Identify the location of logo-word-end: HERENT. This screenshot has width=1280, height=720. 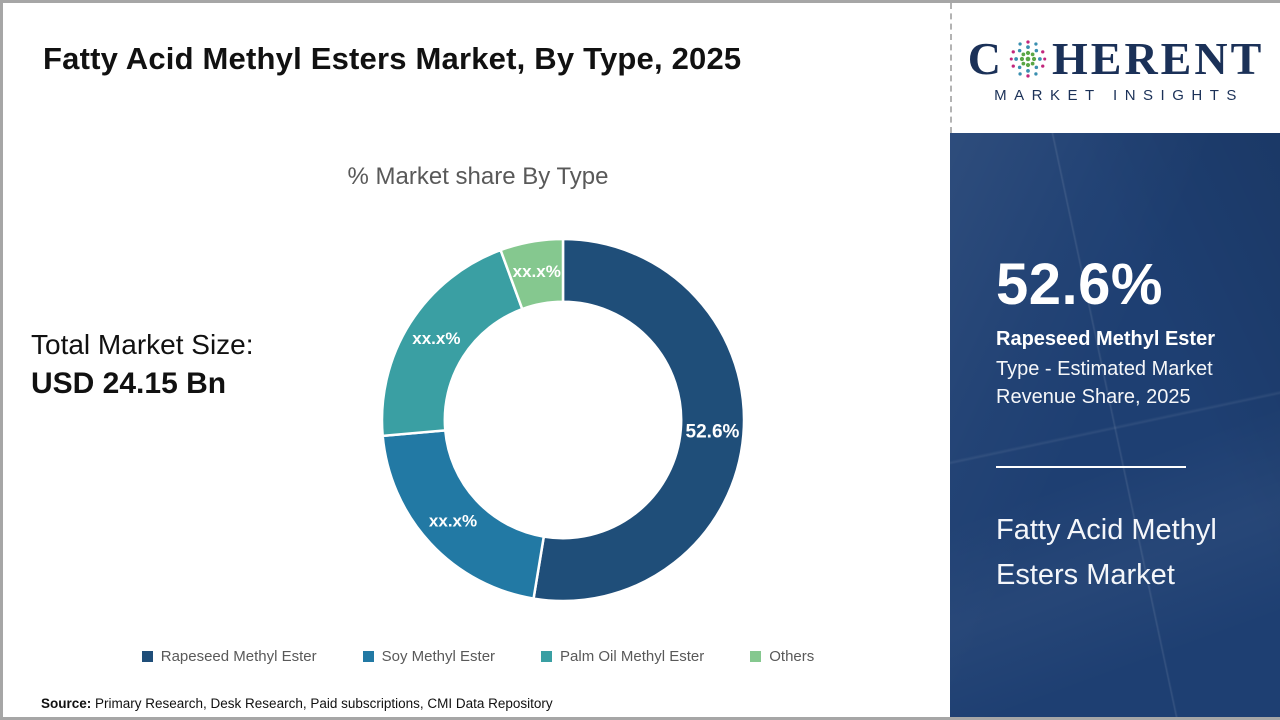
(1158, 58).